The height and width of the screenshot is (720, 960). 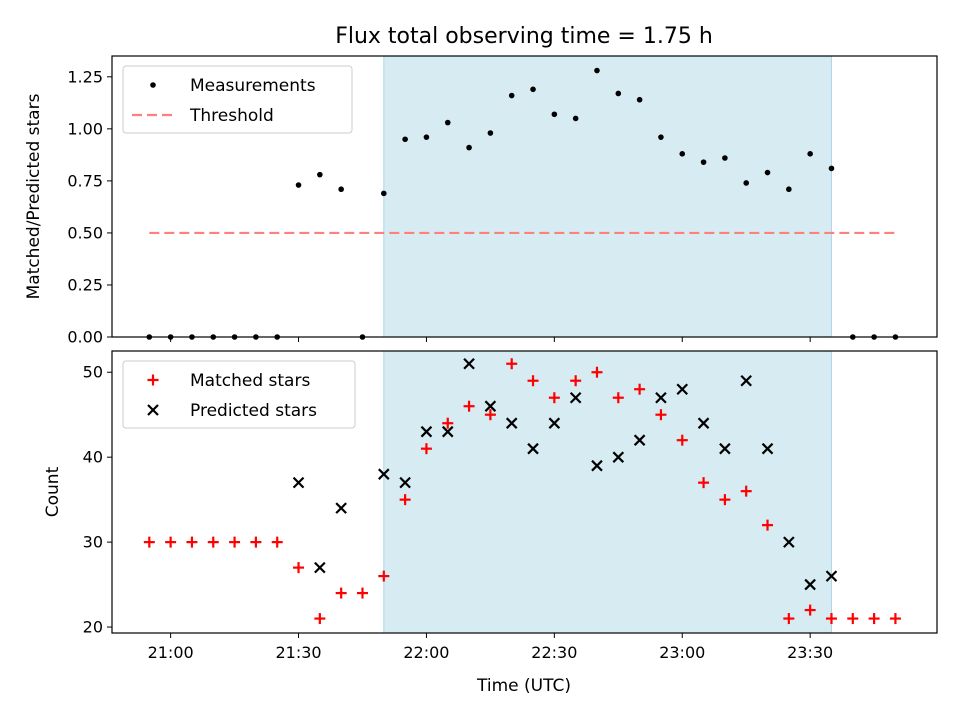 I want to click on top-y-tick-label: 0.75, so click(x=85, y=180).